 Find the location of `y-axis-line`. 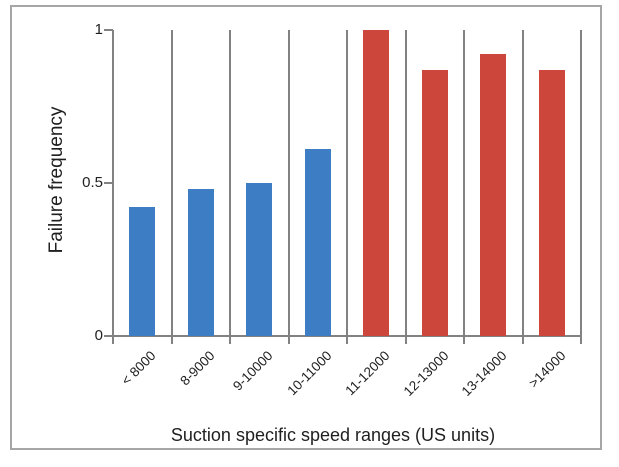

y-axis-line is located at coordinates (113, 183).